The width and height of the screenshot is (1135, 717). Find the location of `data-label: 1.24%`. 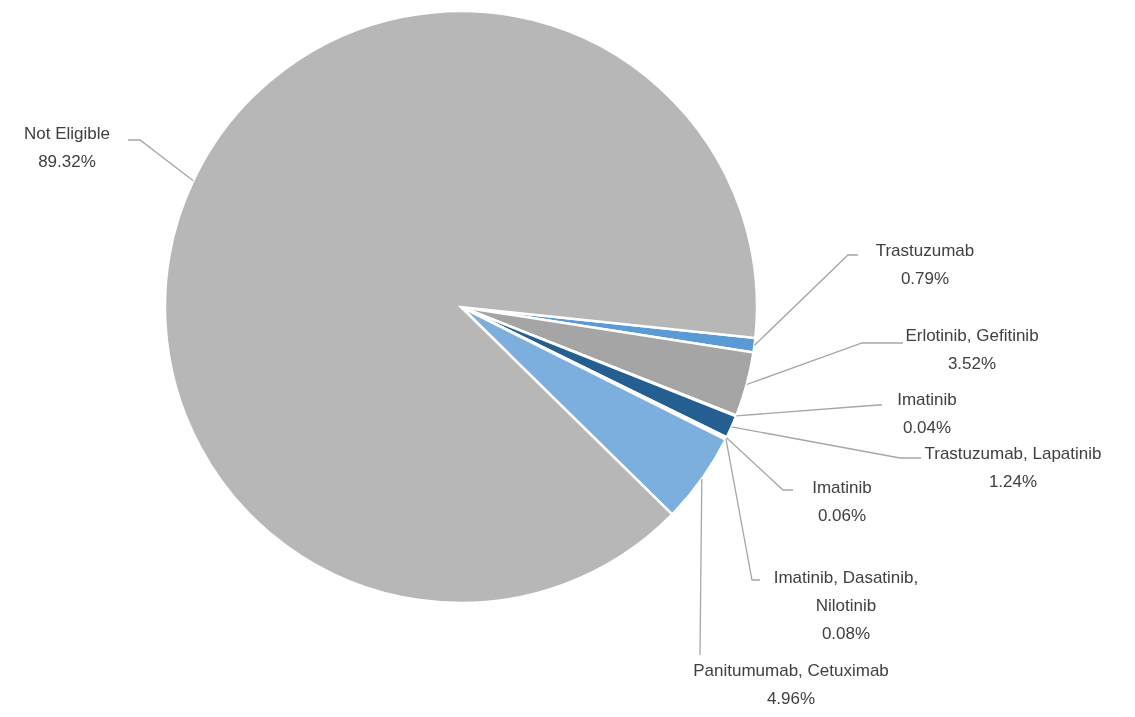

data-label: 1.24% is located at coordinates (1013, 481).